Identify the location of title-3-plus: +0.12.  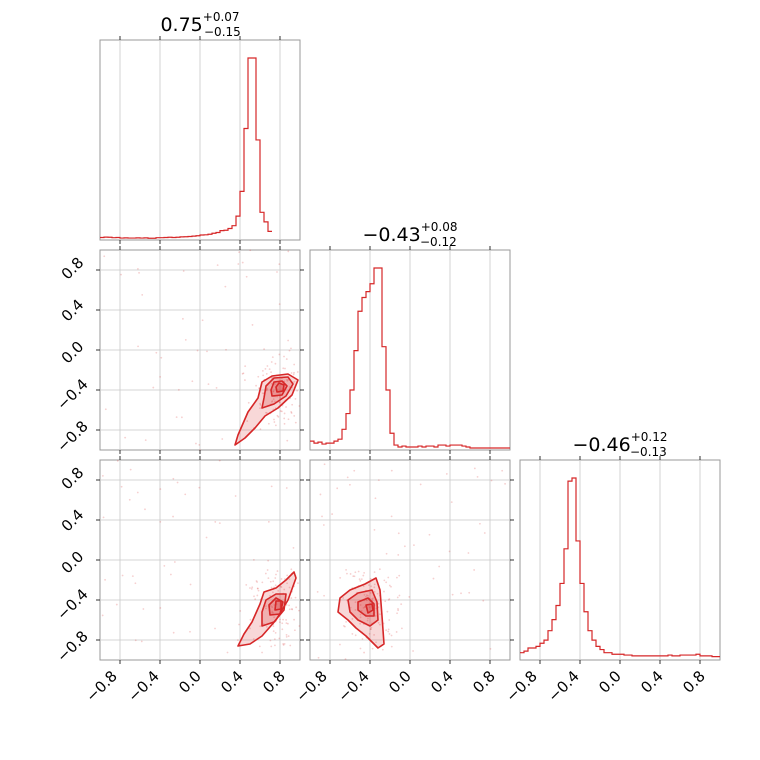
(649, 437).